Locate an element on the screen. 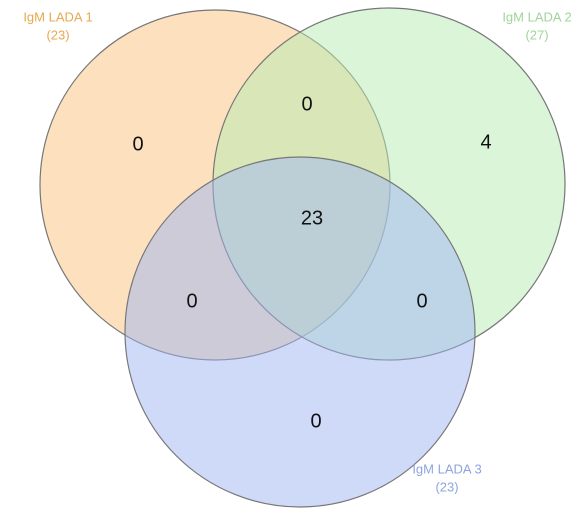 The height and width of the screenshot is (510, 581). set-count: (27) is located at coordinates (536, 34).